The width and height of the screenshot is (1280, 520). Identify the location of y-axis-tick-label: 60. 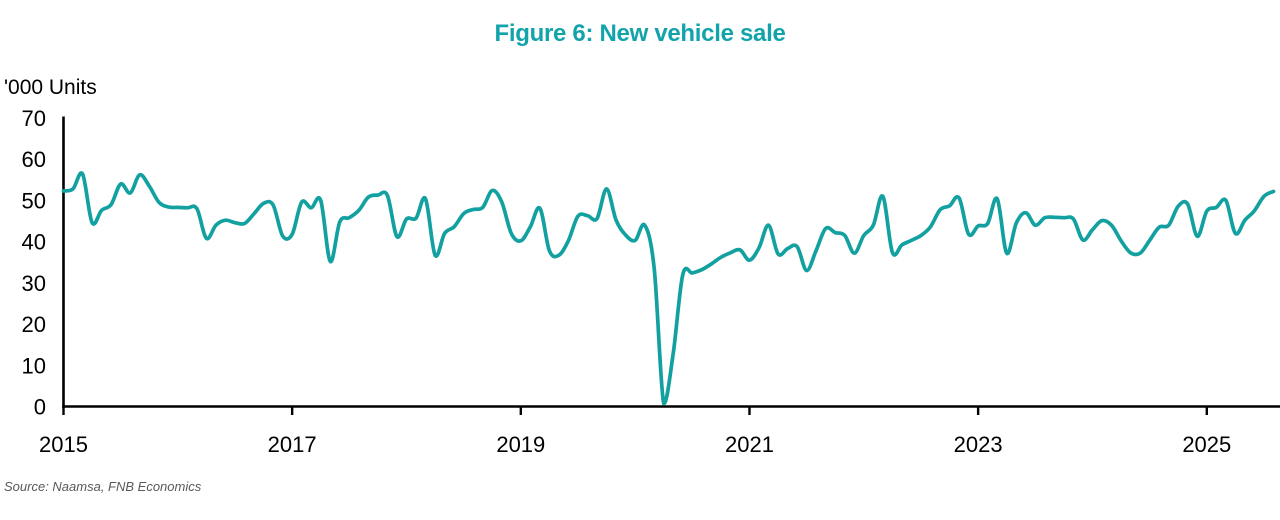
(34, 159).